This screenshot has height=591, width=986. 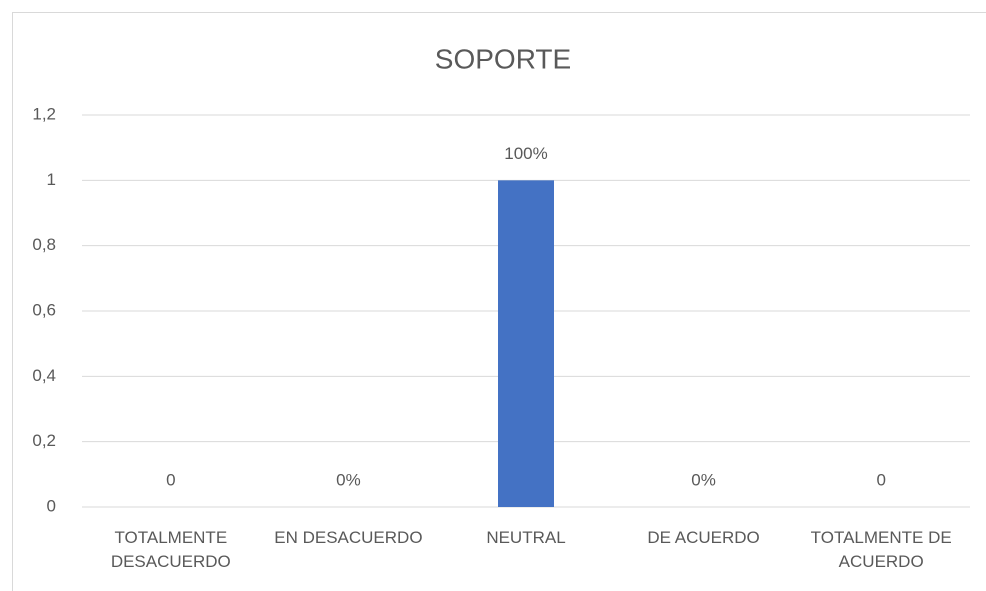 What do you see at coordinates (44, 113) in the screenshot?
I see `y-tick-label: 1,2` at bounding box center [44, 113].